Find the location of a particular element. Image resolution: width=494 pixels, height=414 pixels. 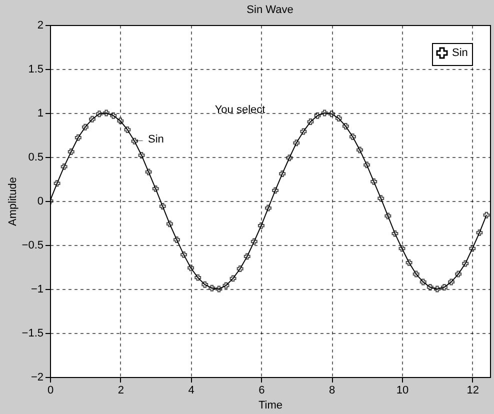

legend-label: Sin is located at coordinates (460, 53).